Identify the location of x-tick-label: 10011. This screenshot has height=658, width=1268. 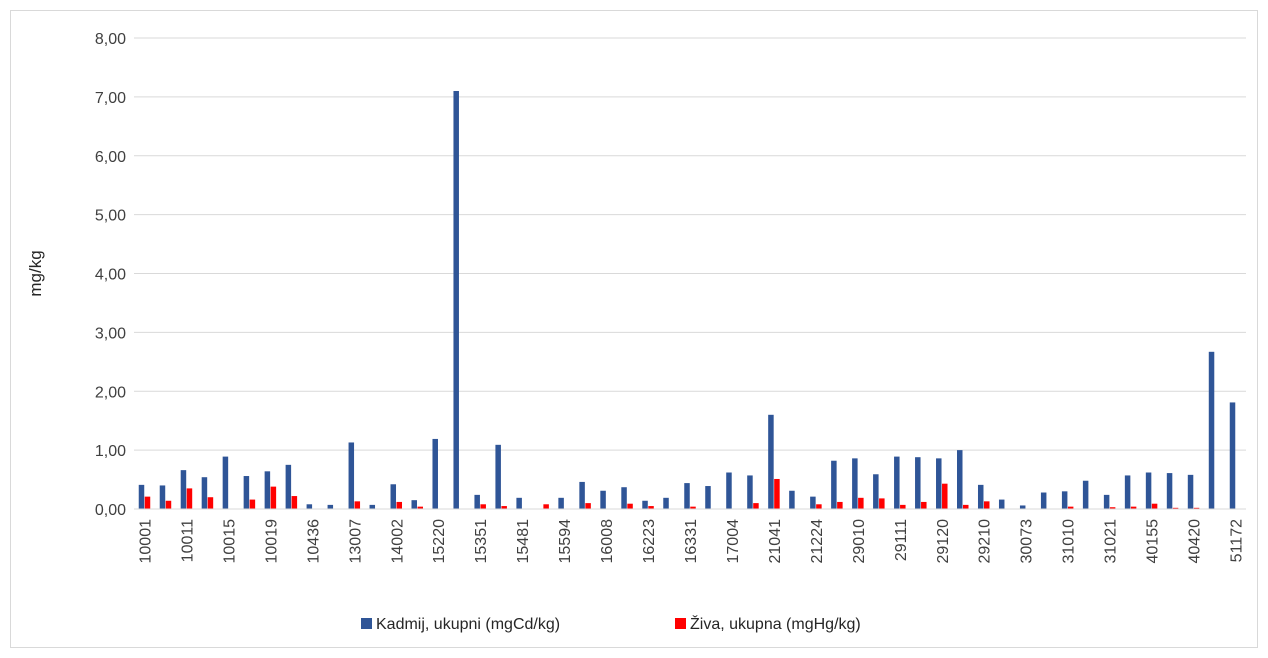
(187, 540).